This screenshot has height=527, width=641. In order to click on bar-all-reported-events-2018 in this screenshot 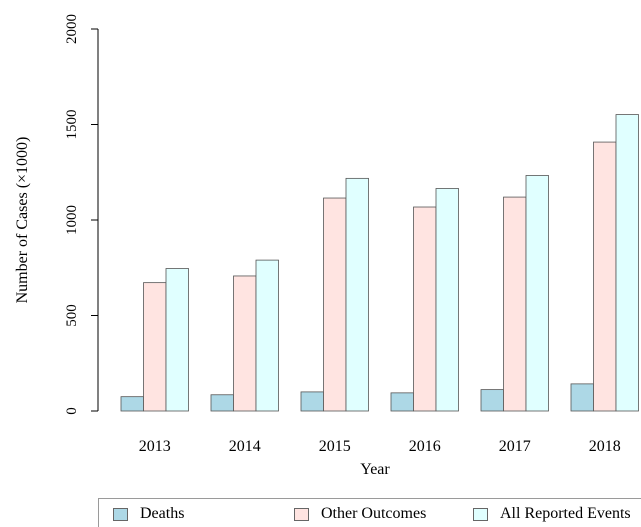, I will do `click(627, 263)`.